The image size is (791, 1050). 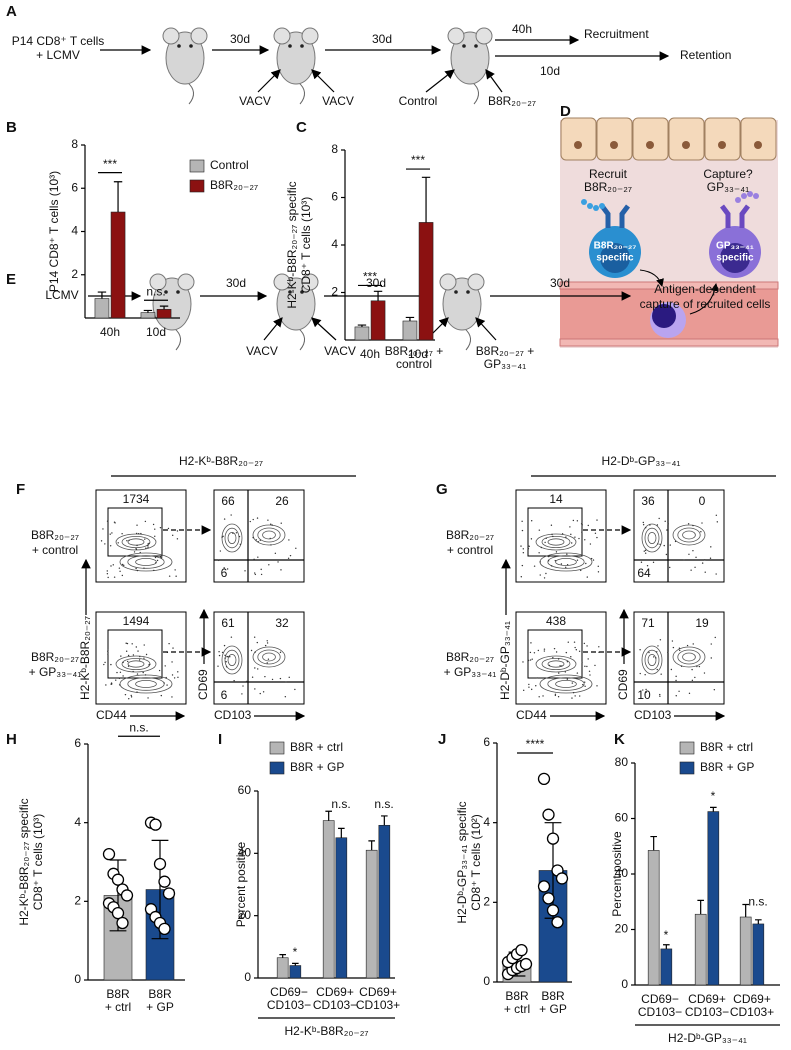 What do you see at coordinates (289, 992) in the screenshot?
I see `x-tick-label: CD69−` at bounding box center [289, 992].